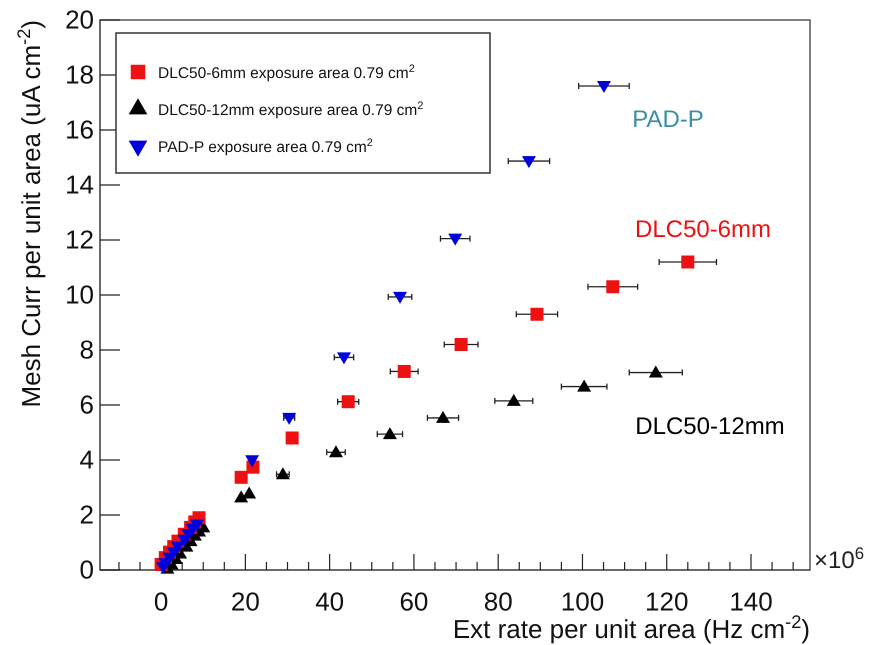 The height and width of the screenshot is (645, 881). What do you see at coordinates (79, 74) in the screenshot?
I see `y-tick-label: 18` at bounding box center [79, 74].